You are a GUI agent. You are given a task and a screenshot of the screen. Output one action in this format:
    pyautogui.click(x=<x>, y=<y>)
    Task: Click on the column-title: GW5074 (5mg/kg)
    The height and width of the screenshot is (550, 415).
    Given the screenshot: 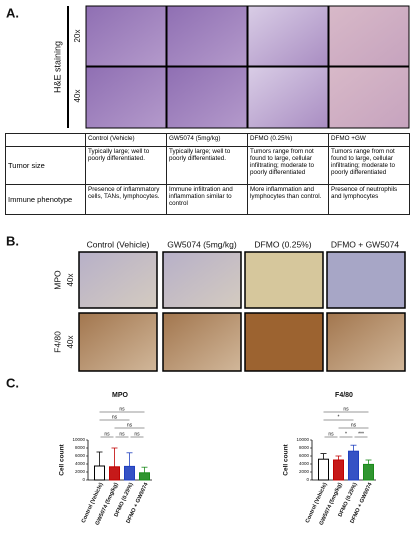 What is the action you would take?
    pyautogui.click(x=202, y=244)
    